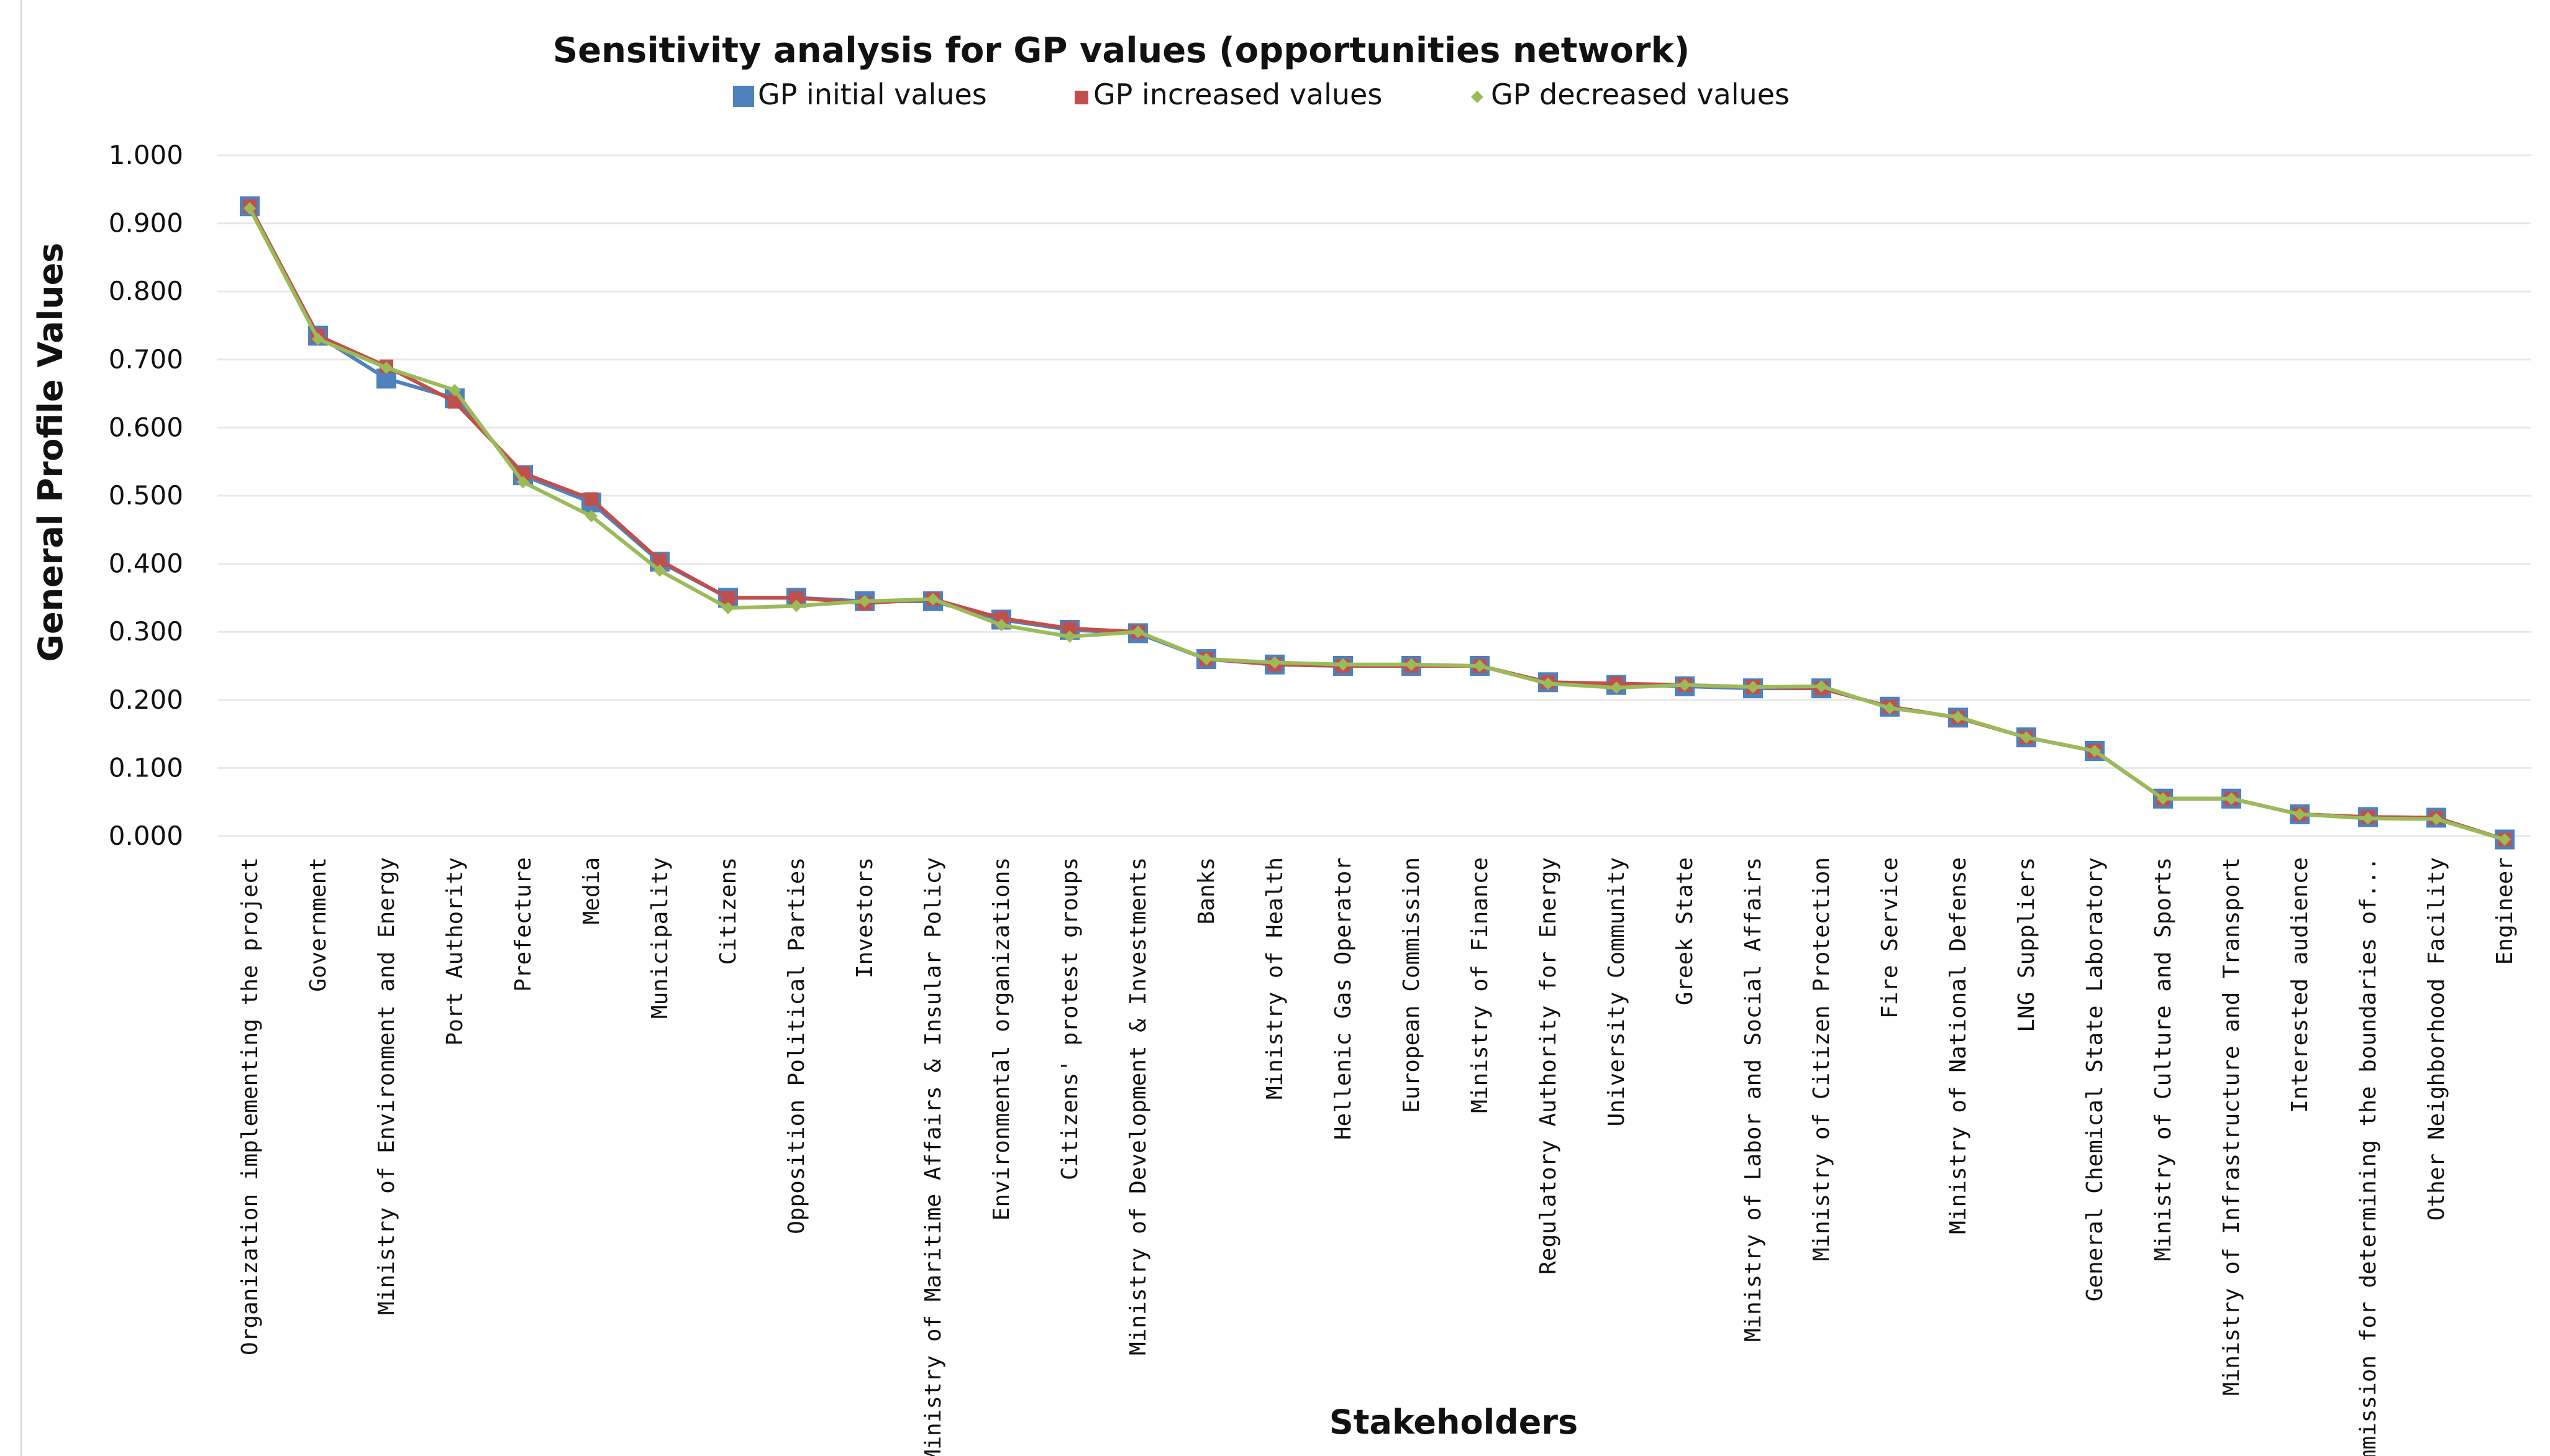 Image resolution: width=2550 pixels, height=1456 pixels. What do you see at coordinates (1640, 94) in the screenshot?
I see `legend-label: GP decreased values` at bounding box center [1640, 94].